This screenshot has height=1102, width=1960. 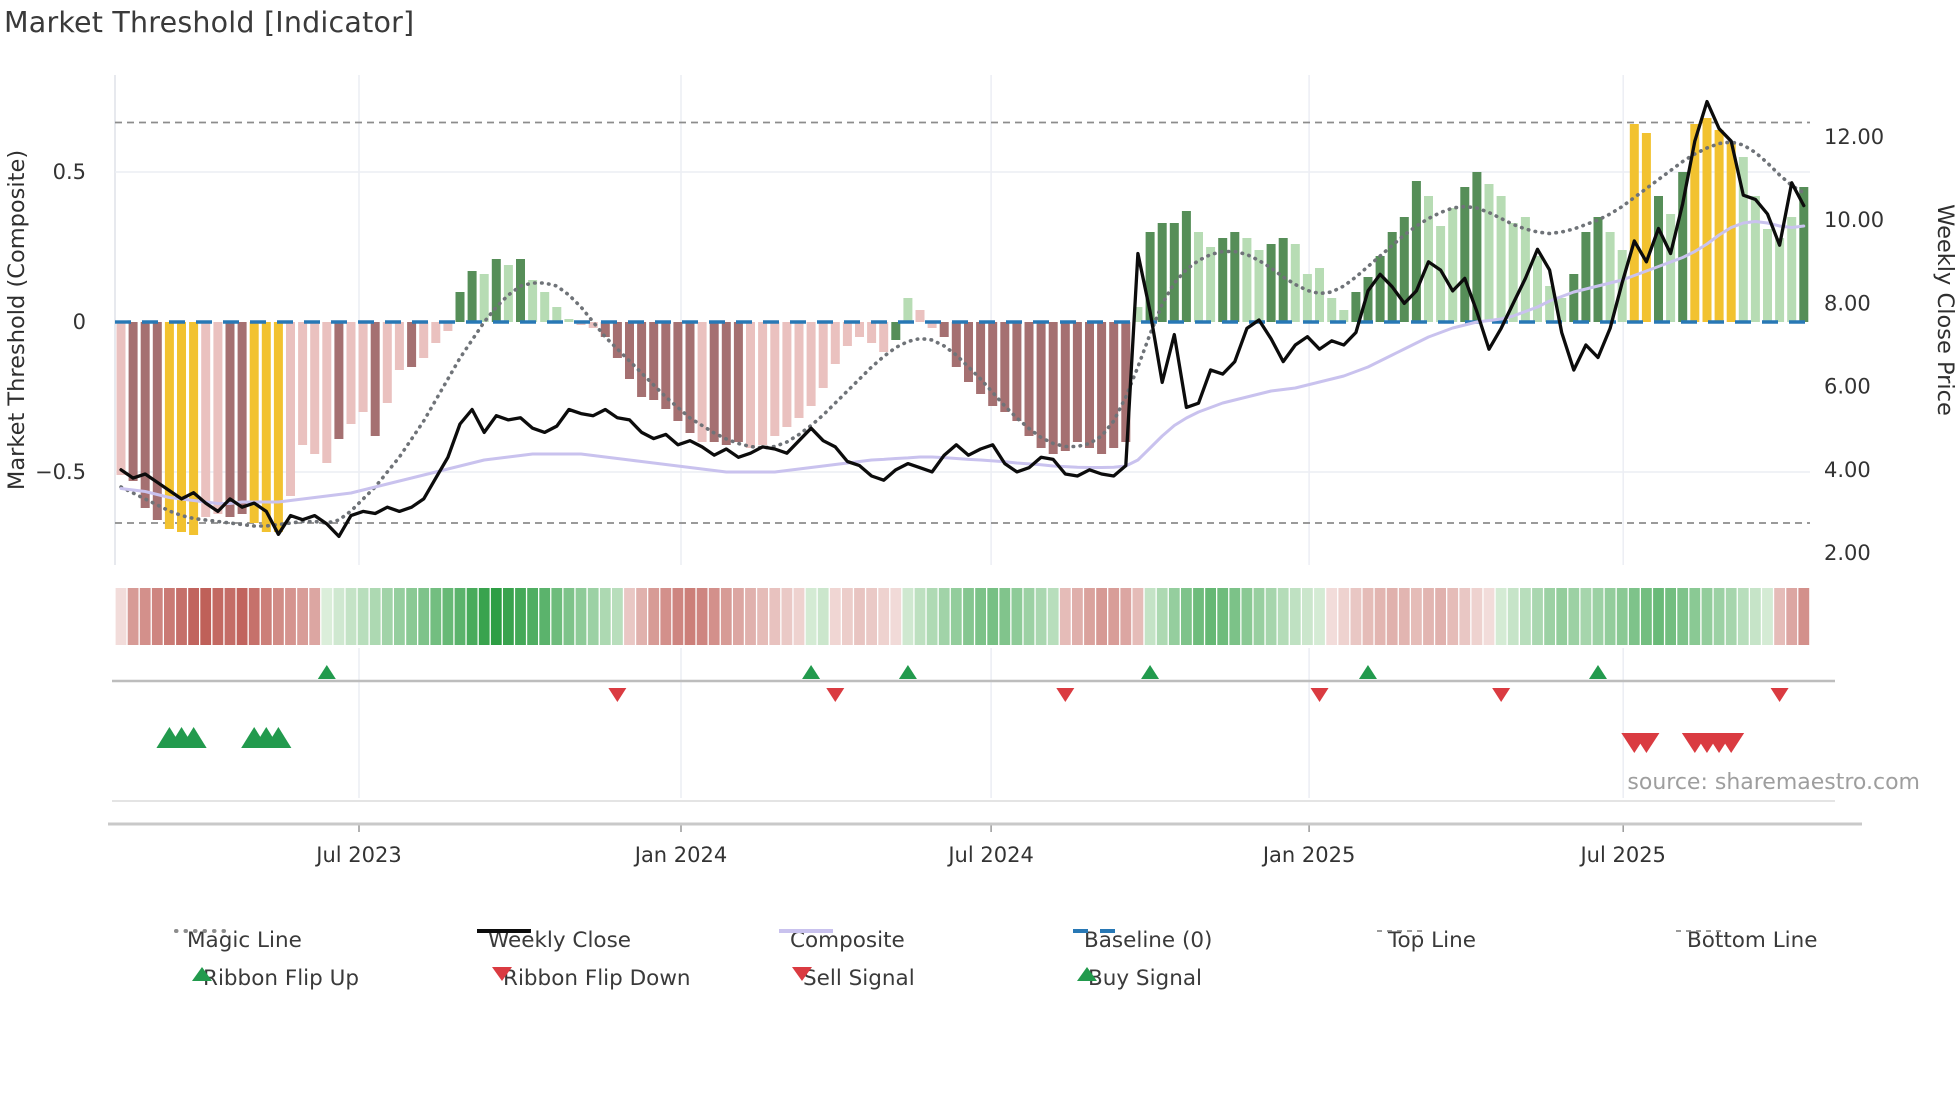 I want to click on legend-item-magic-line: Magic Line, so click(x=238, y=940).